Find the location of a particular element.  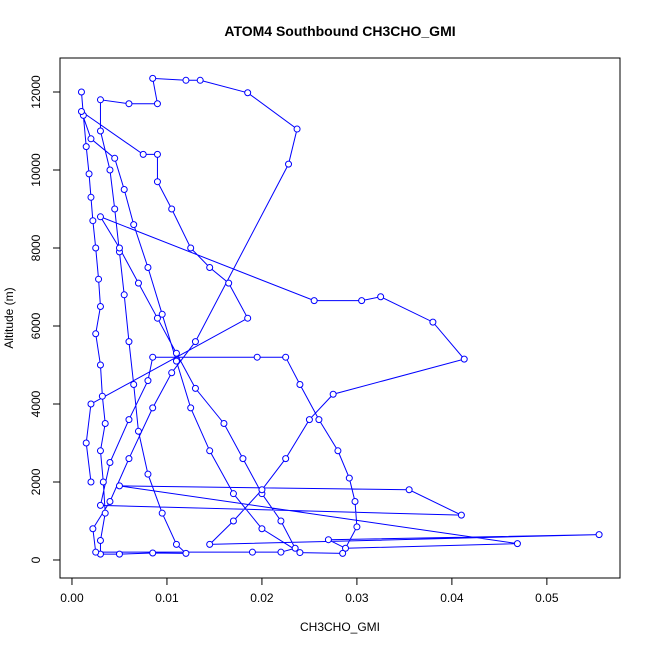

x-tick-label: 0.01 is located at coordinates (167, 598).